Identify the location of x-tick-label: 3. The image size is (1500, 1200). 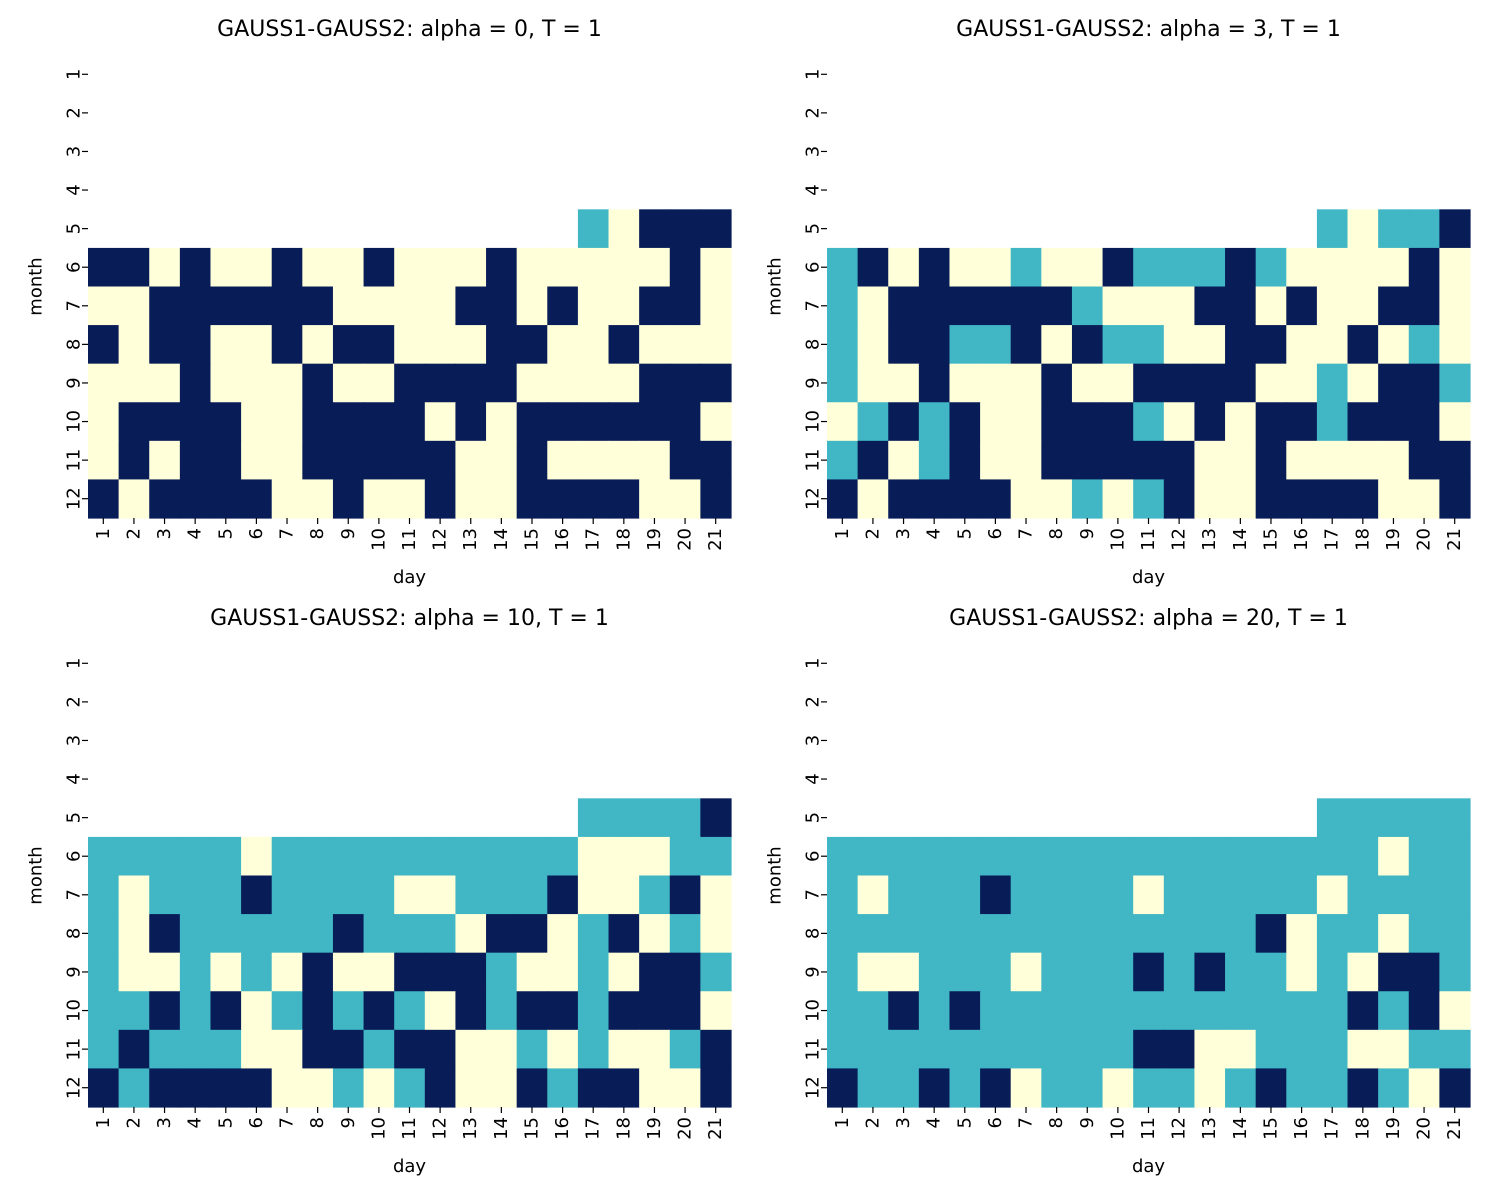
(164, 533).